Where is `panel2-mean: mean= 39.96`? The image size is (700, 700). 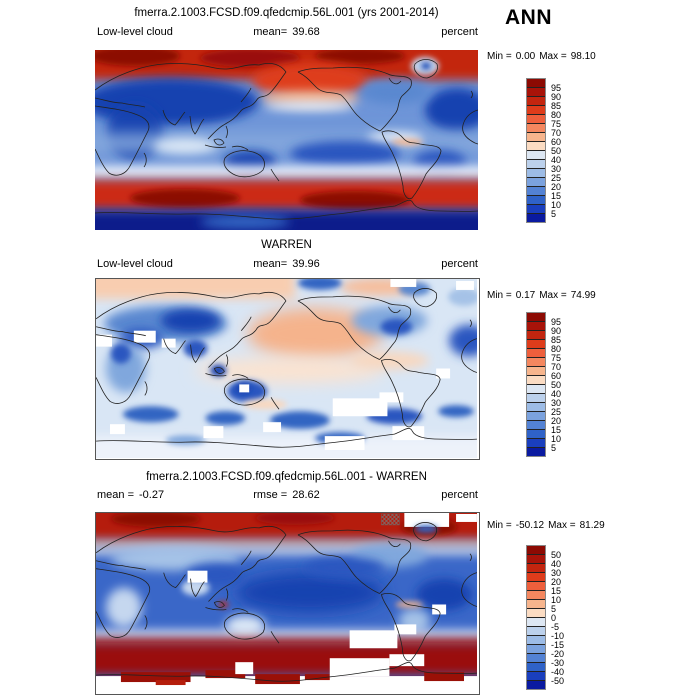 panel2-mean: mean= 39.96 is located at coordinates (286, 264).